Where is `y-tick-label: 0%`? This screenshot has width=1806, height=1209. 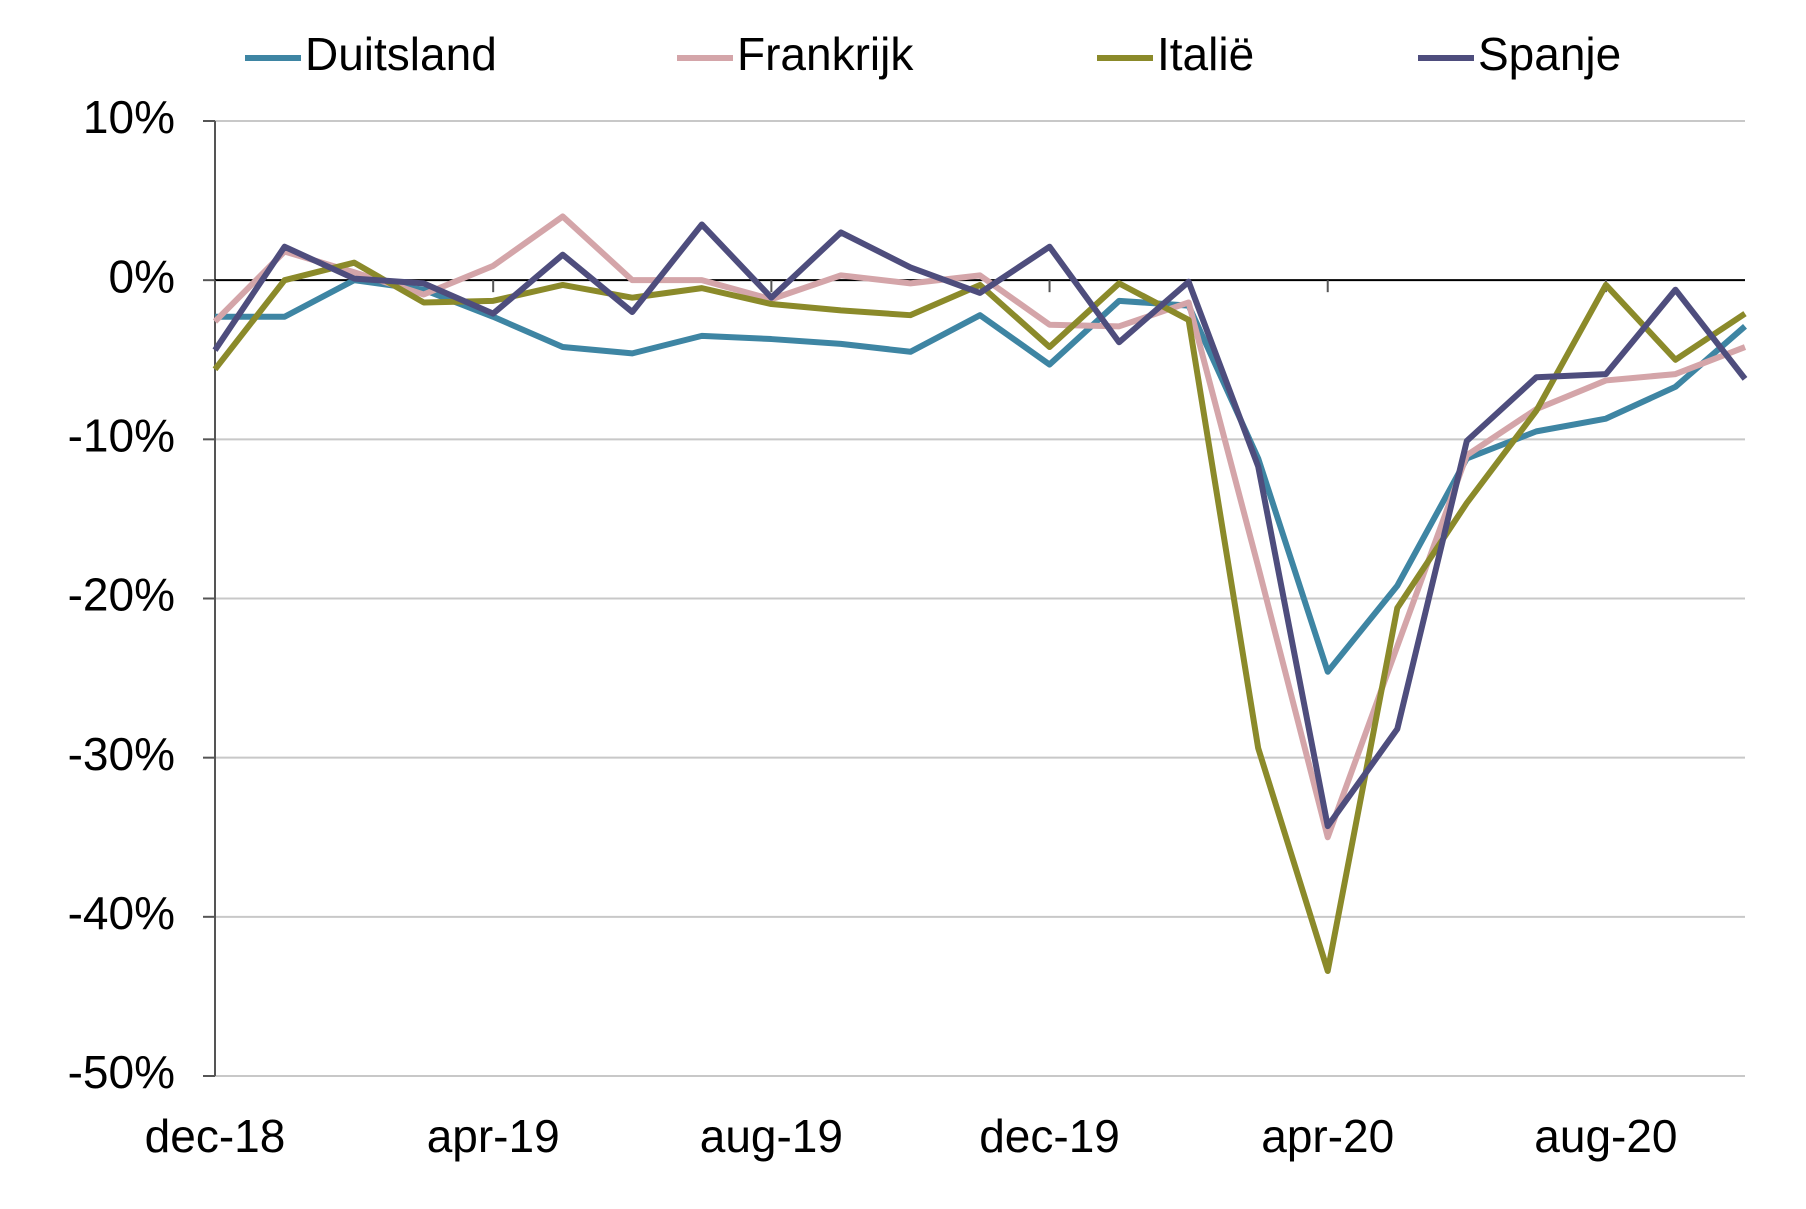
y-tick-label: 0% is located at coordinates (142, 276).